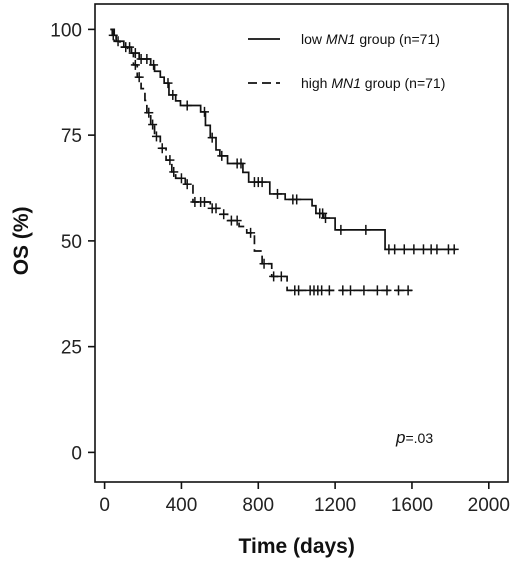 This screenshot has height=561, width=520. Describe the element at coordinates (489, 505) in the screenshot. I see `x-tick-label-2000: 2000` at that location.